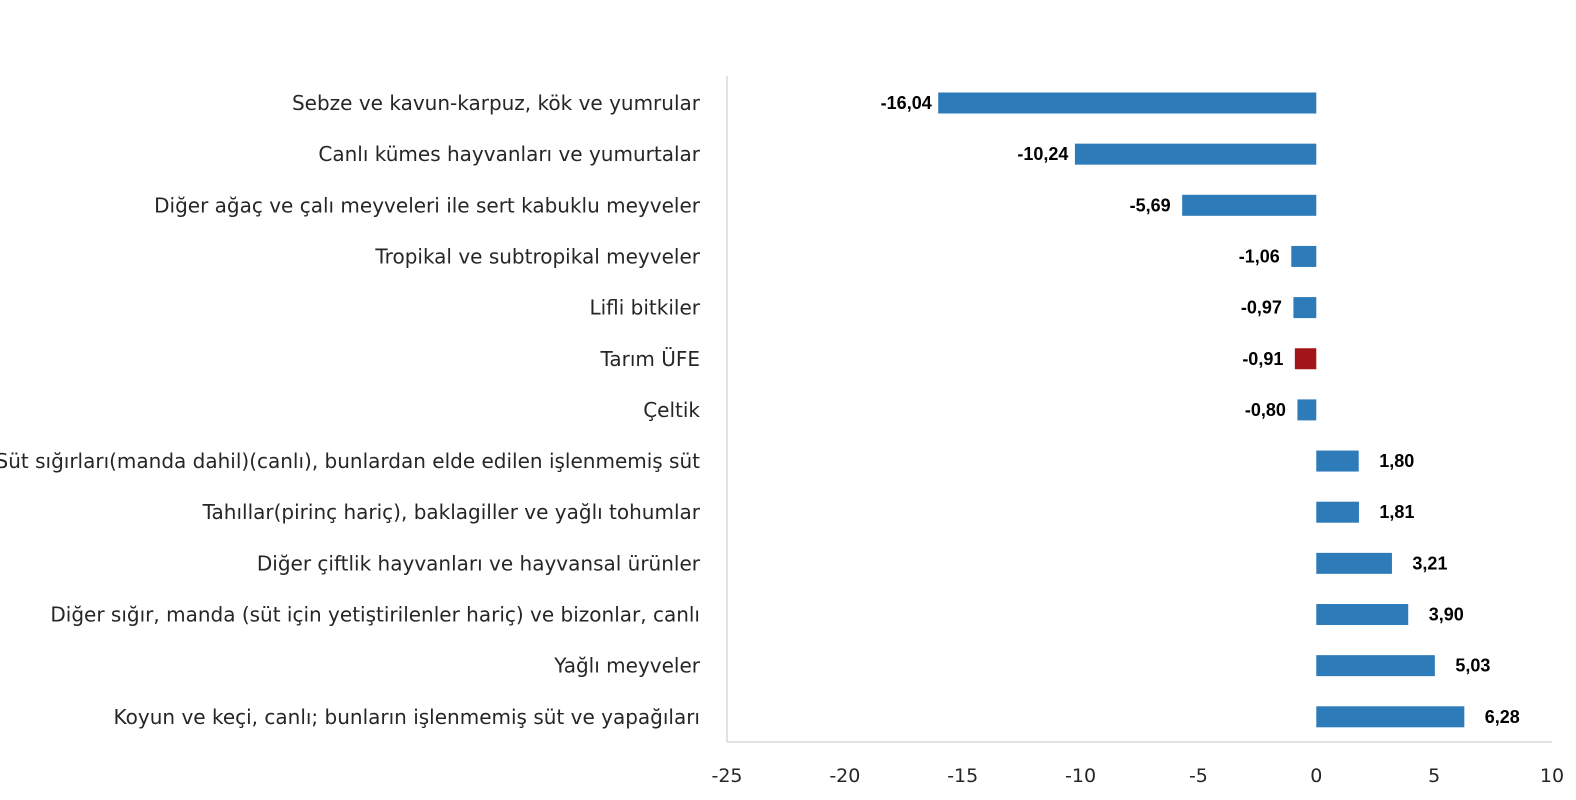 The image size is (1576, 800). What do you see at coordinates (1429, 563) in the screenshot?
I see `data-label: 3,21` at bounding box center [1429, 563].